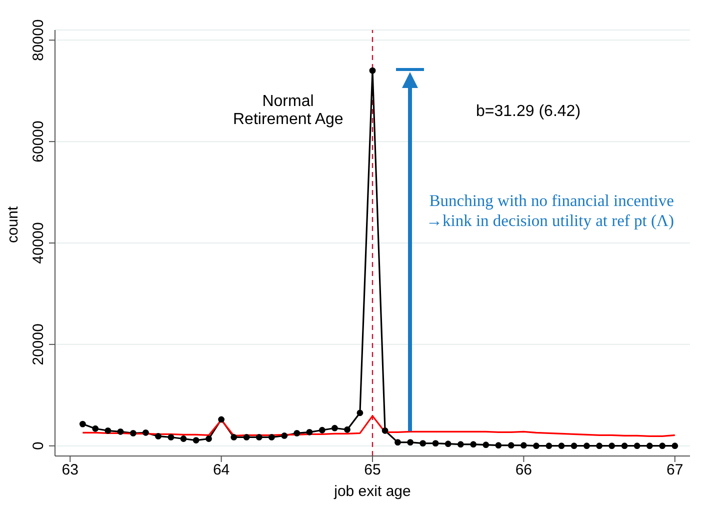 The image size is (710, 506). What do you see at coordinates (38, 40) in the screenshot?
I see `y-tick-label: 80000` at bounding box center [38, 40].